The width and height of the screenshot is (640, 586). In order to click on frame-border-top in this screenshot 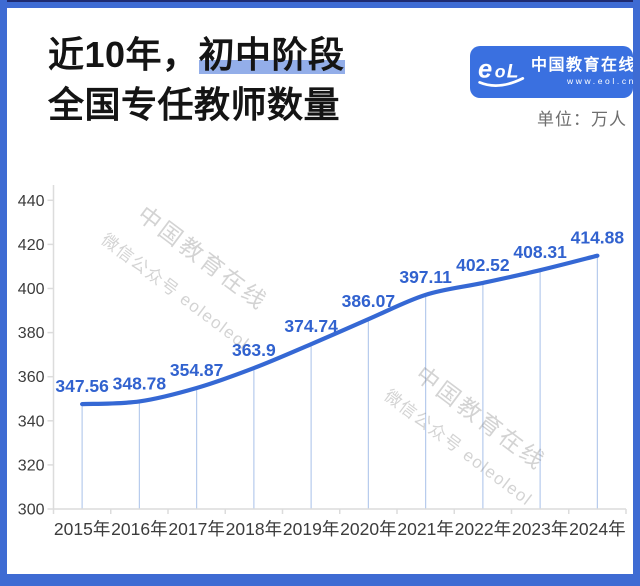, I will do `click(320, 4)`.